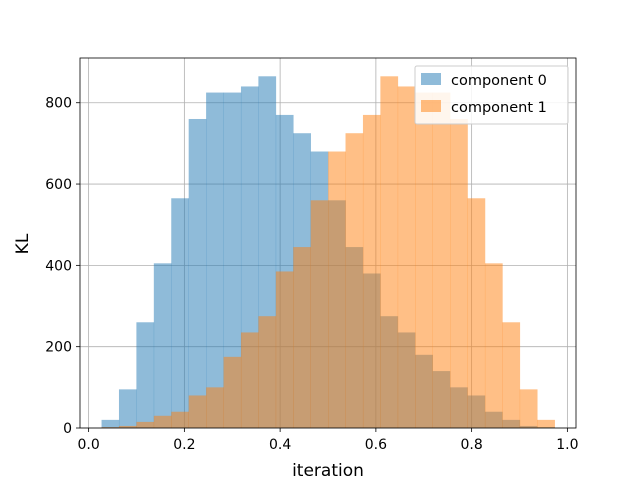 The height and width of the screenshot is (480, 640). I want to click on y-tick-label: 0, so click(67, 429).